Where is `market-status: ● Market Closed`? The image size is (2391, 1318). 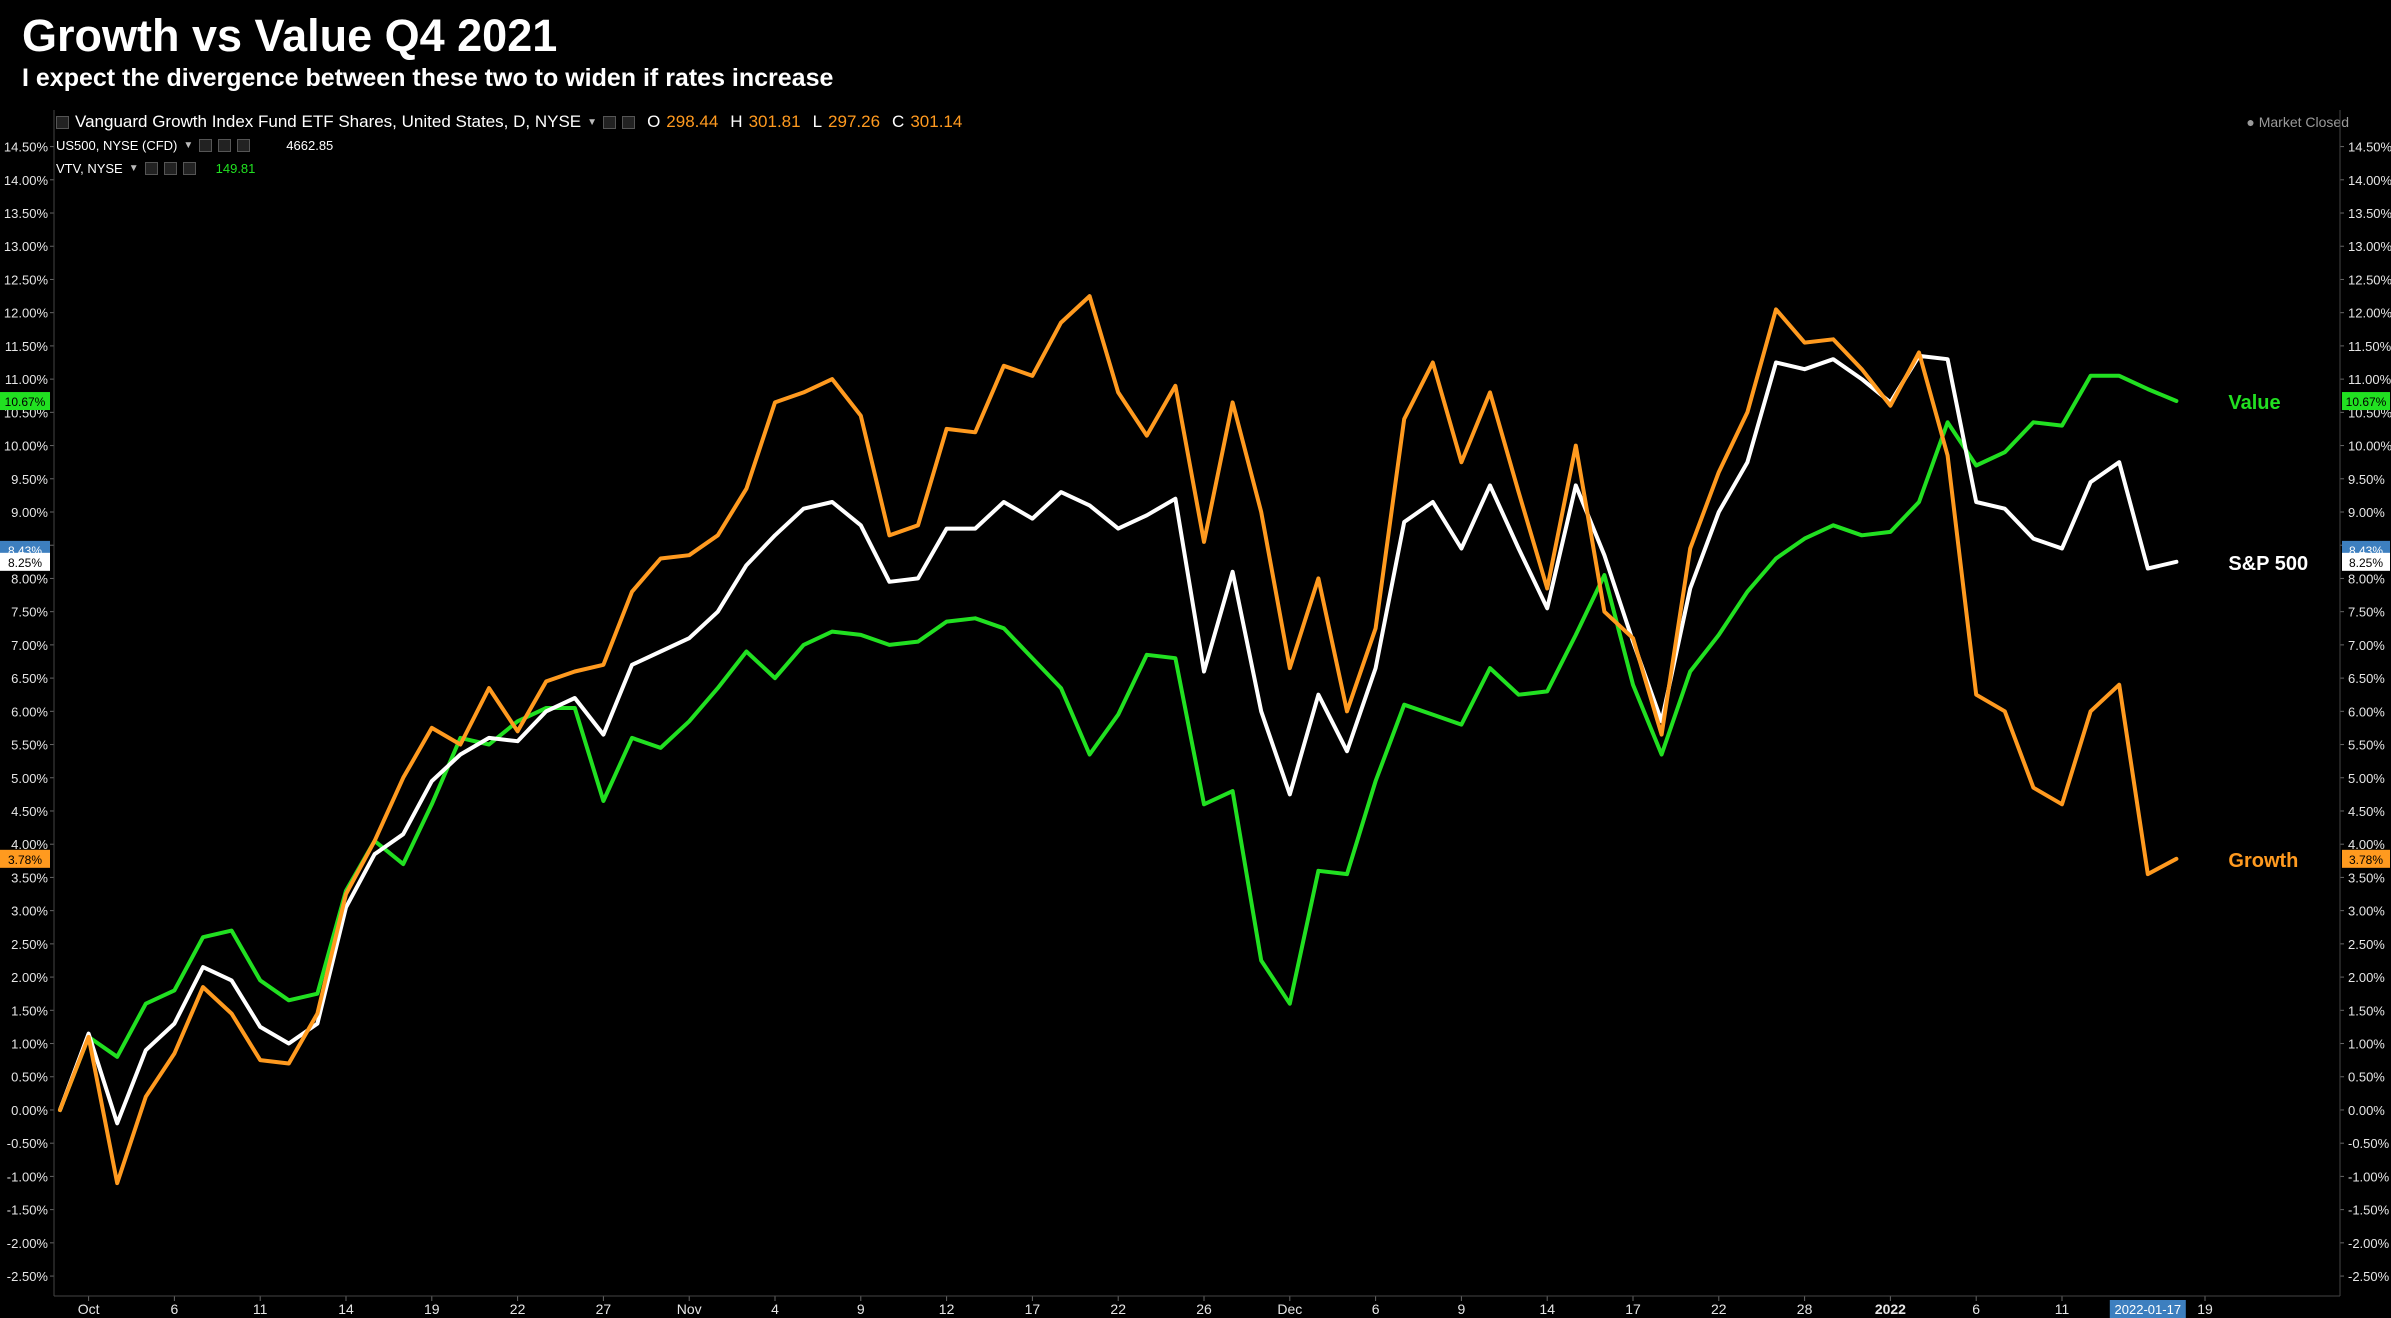 market-status: ● Market Closed is located at coordinates (2297, 122).